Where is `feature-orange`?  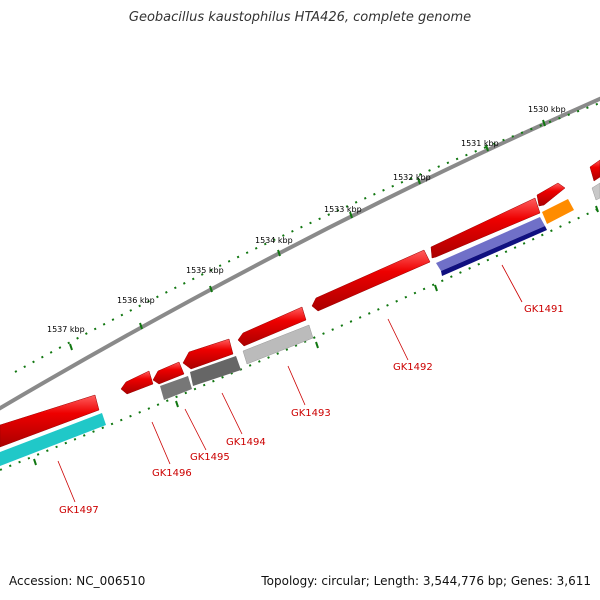
feature-orange is located at coordinates (558, 211).